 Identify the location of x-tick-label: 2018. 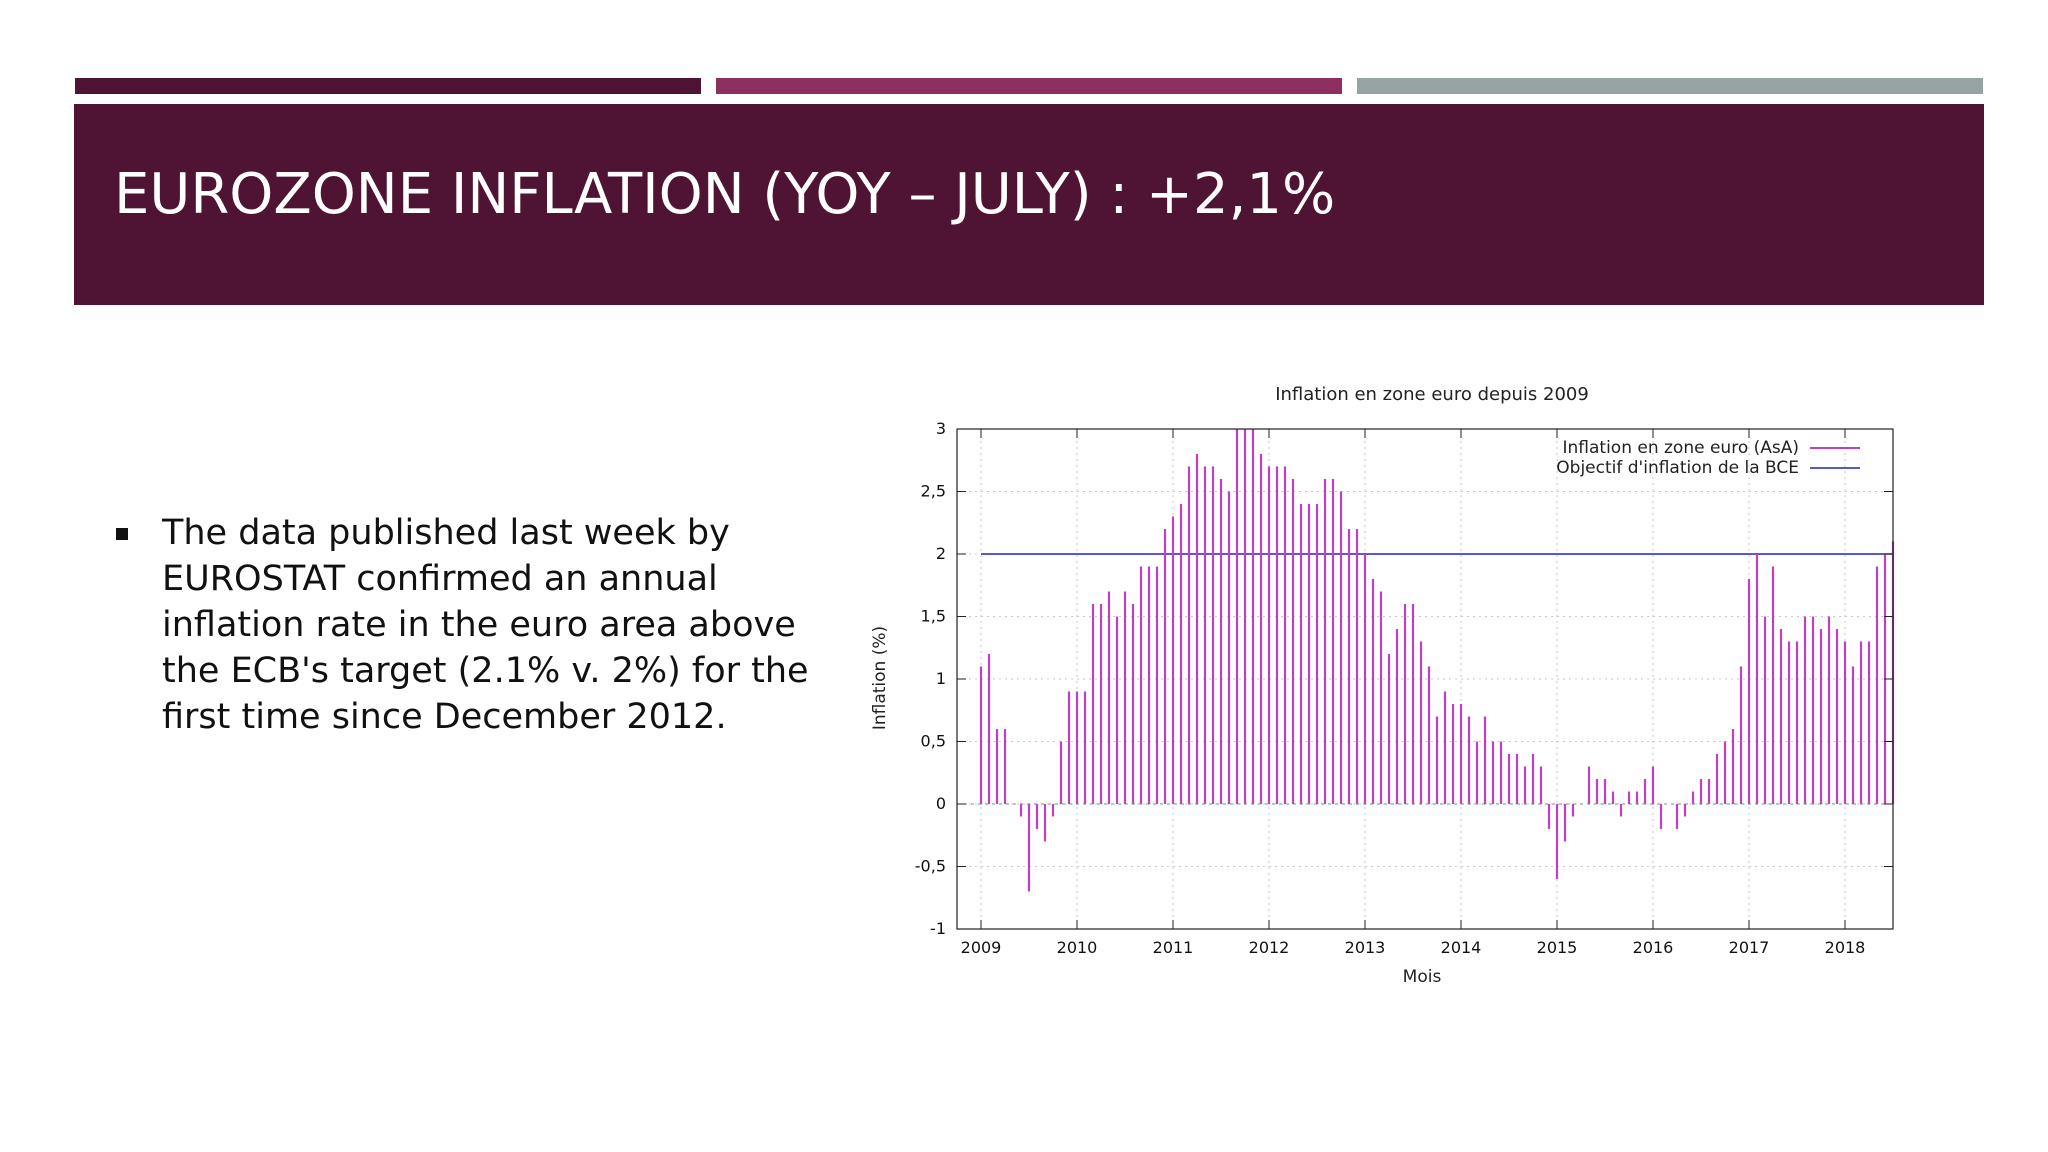
(1845, 947).